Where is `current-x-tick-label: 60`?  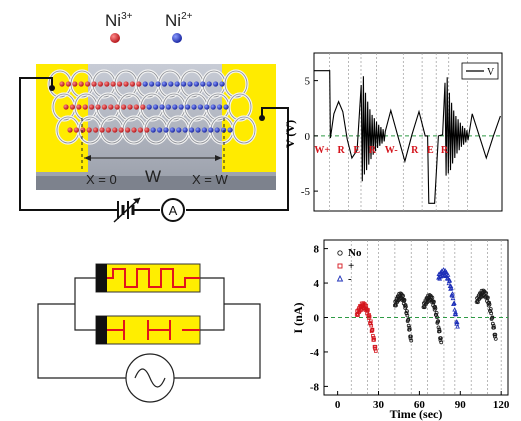 current-x-tick-label: 60 is located at coordinates (420, 405).